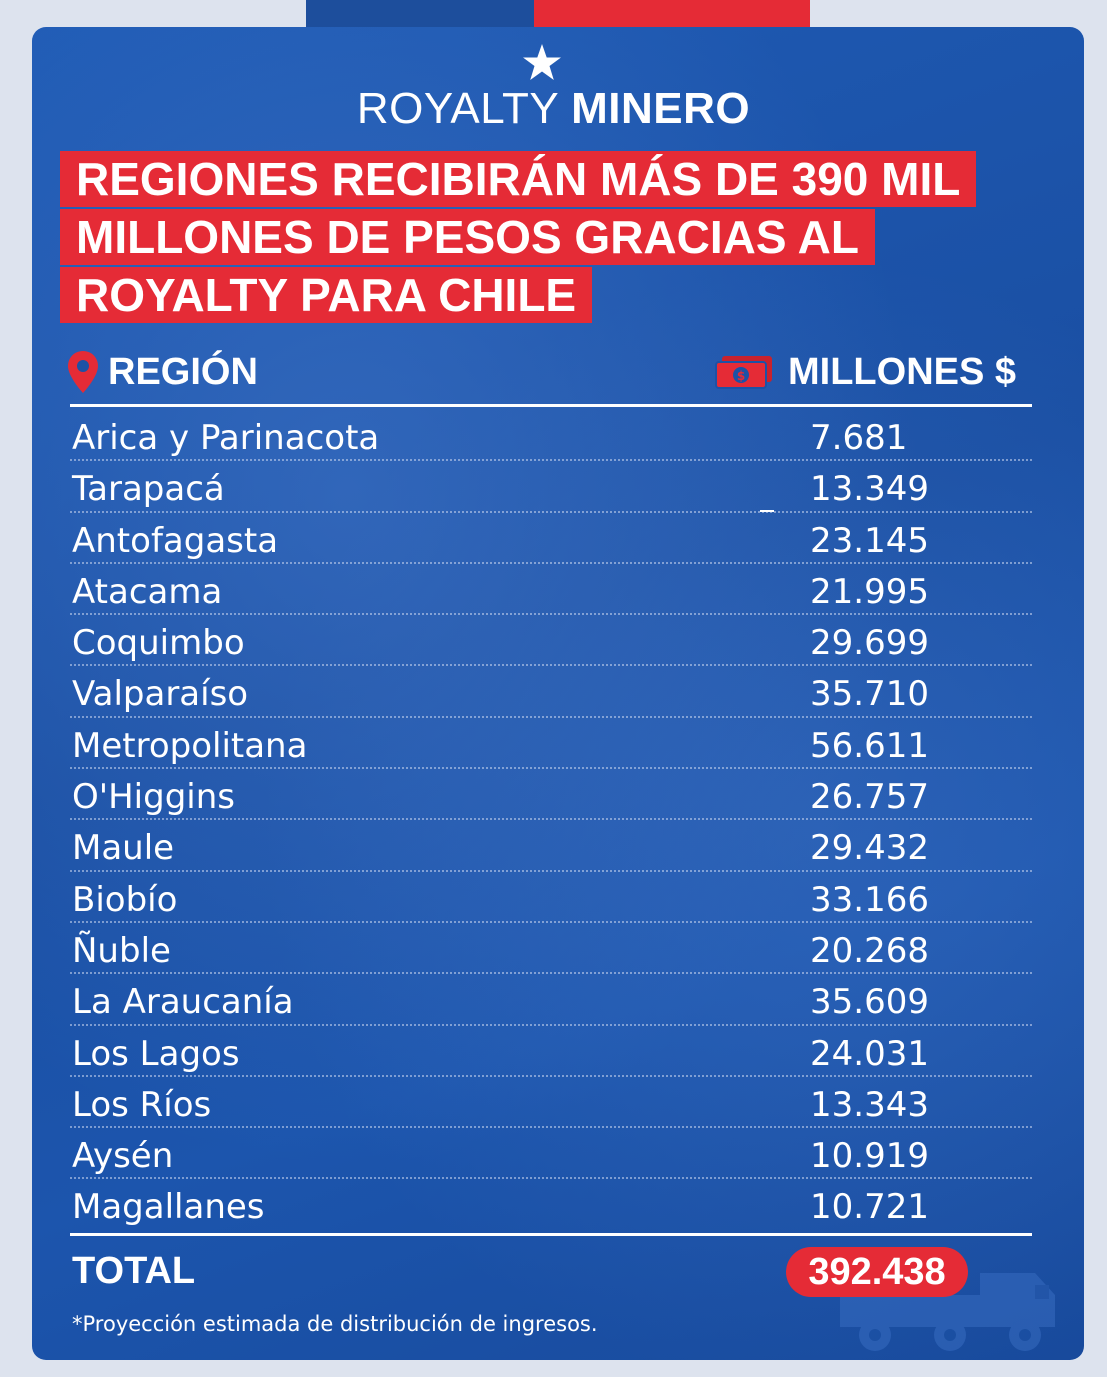  I want to click on region-name: Magallanes, so click(168, 1207).